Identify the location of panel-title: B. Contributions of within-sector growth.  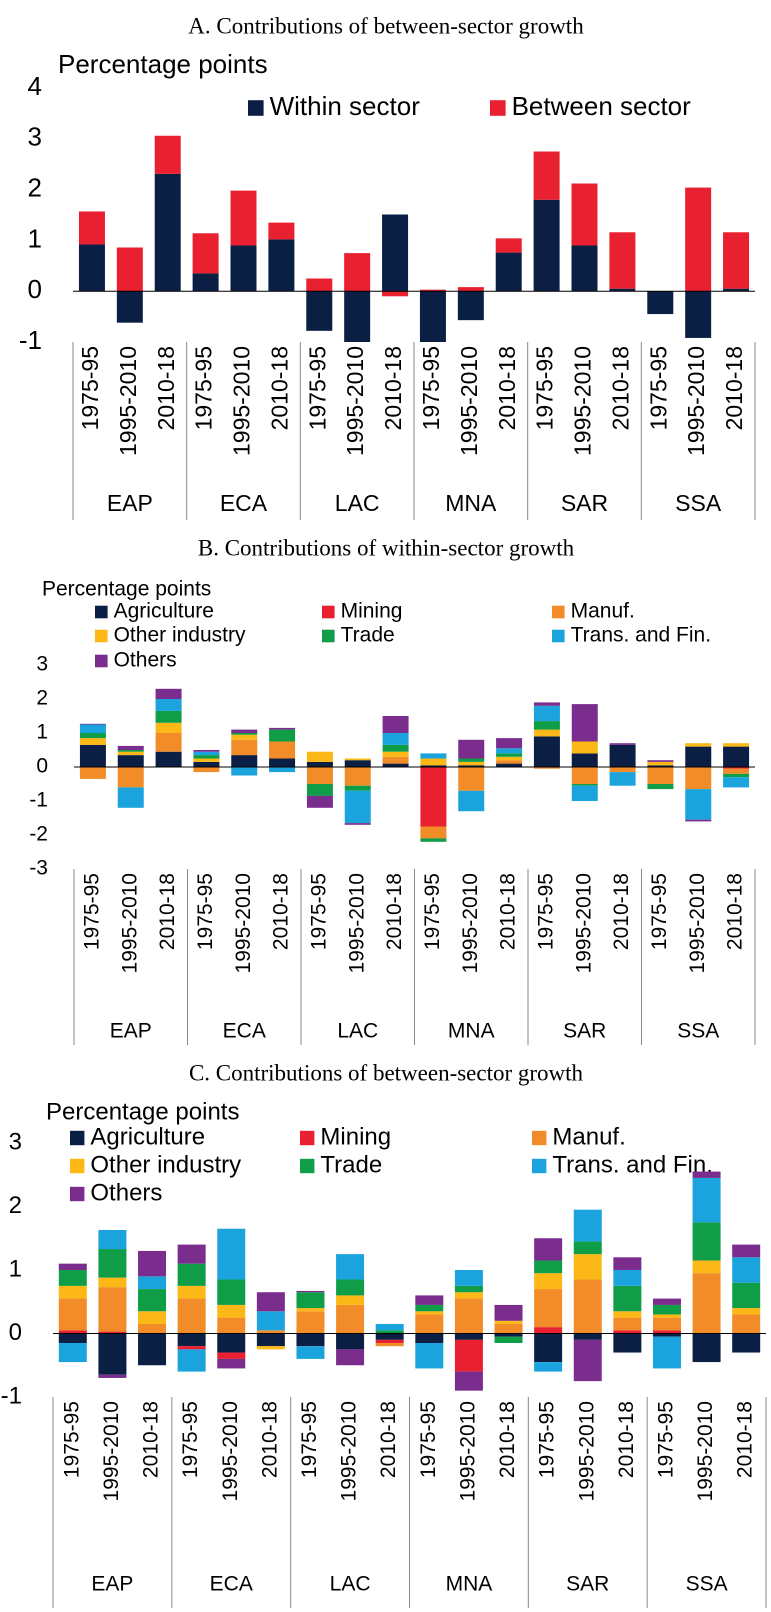
(386, 547).